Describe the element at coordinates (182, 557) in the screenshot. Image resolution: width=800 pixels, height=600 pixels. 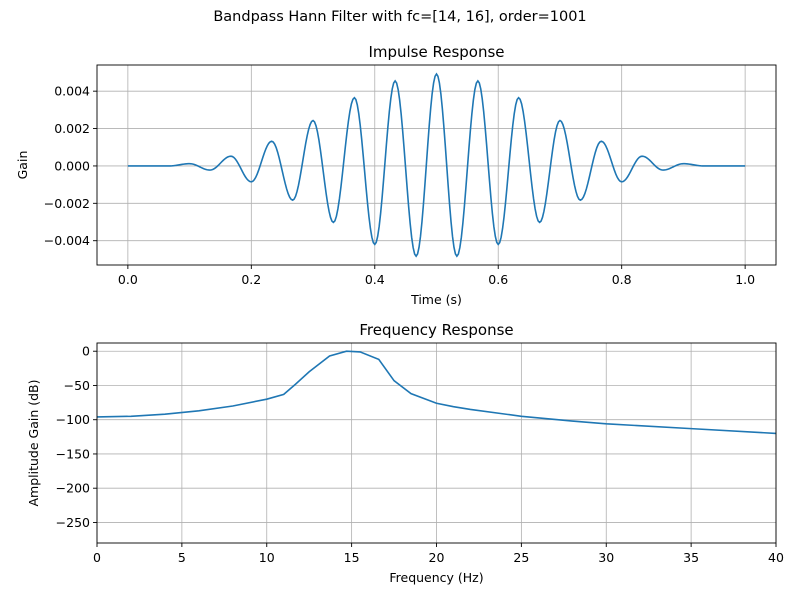
I see `frequency-xtick-label-1: 5` at that location.